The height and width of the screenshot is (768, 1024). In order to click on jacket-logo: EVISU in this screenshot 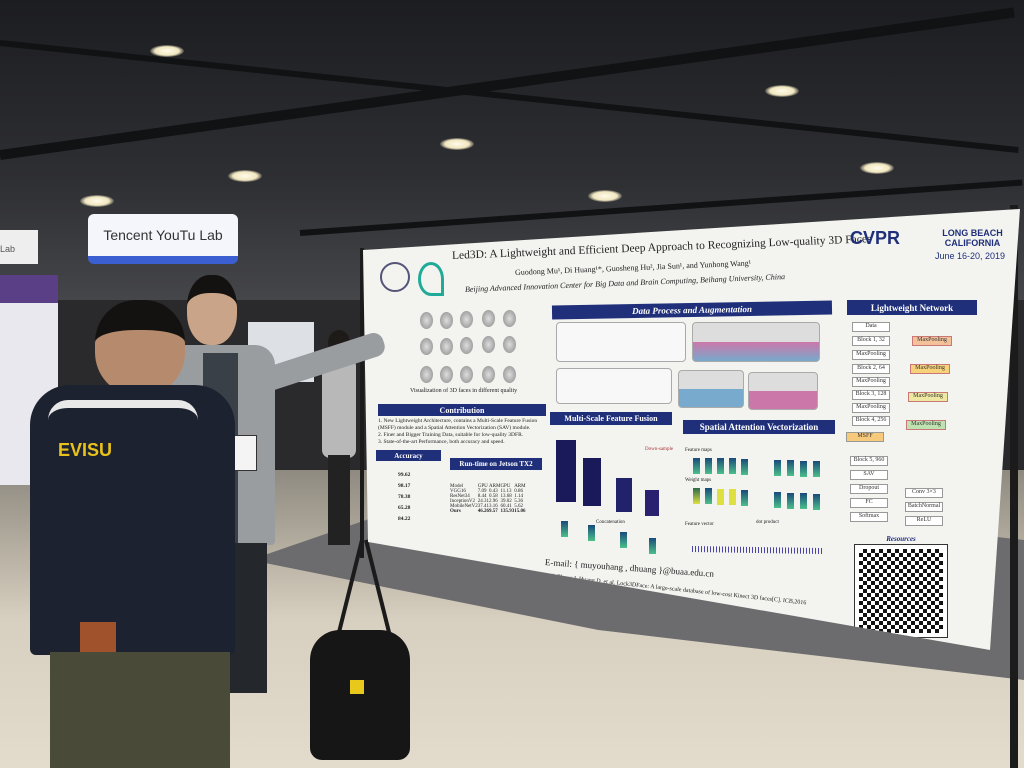, I will do `click(85, 450)`.